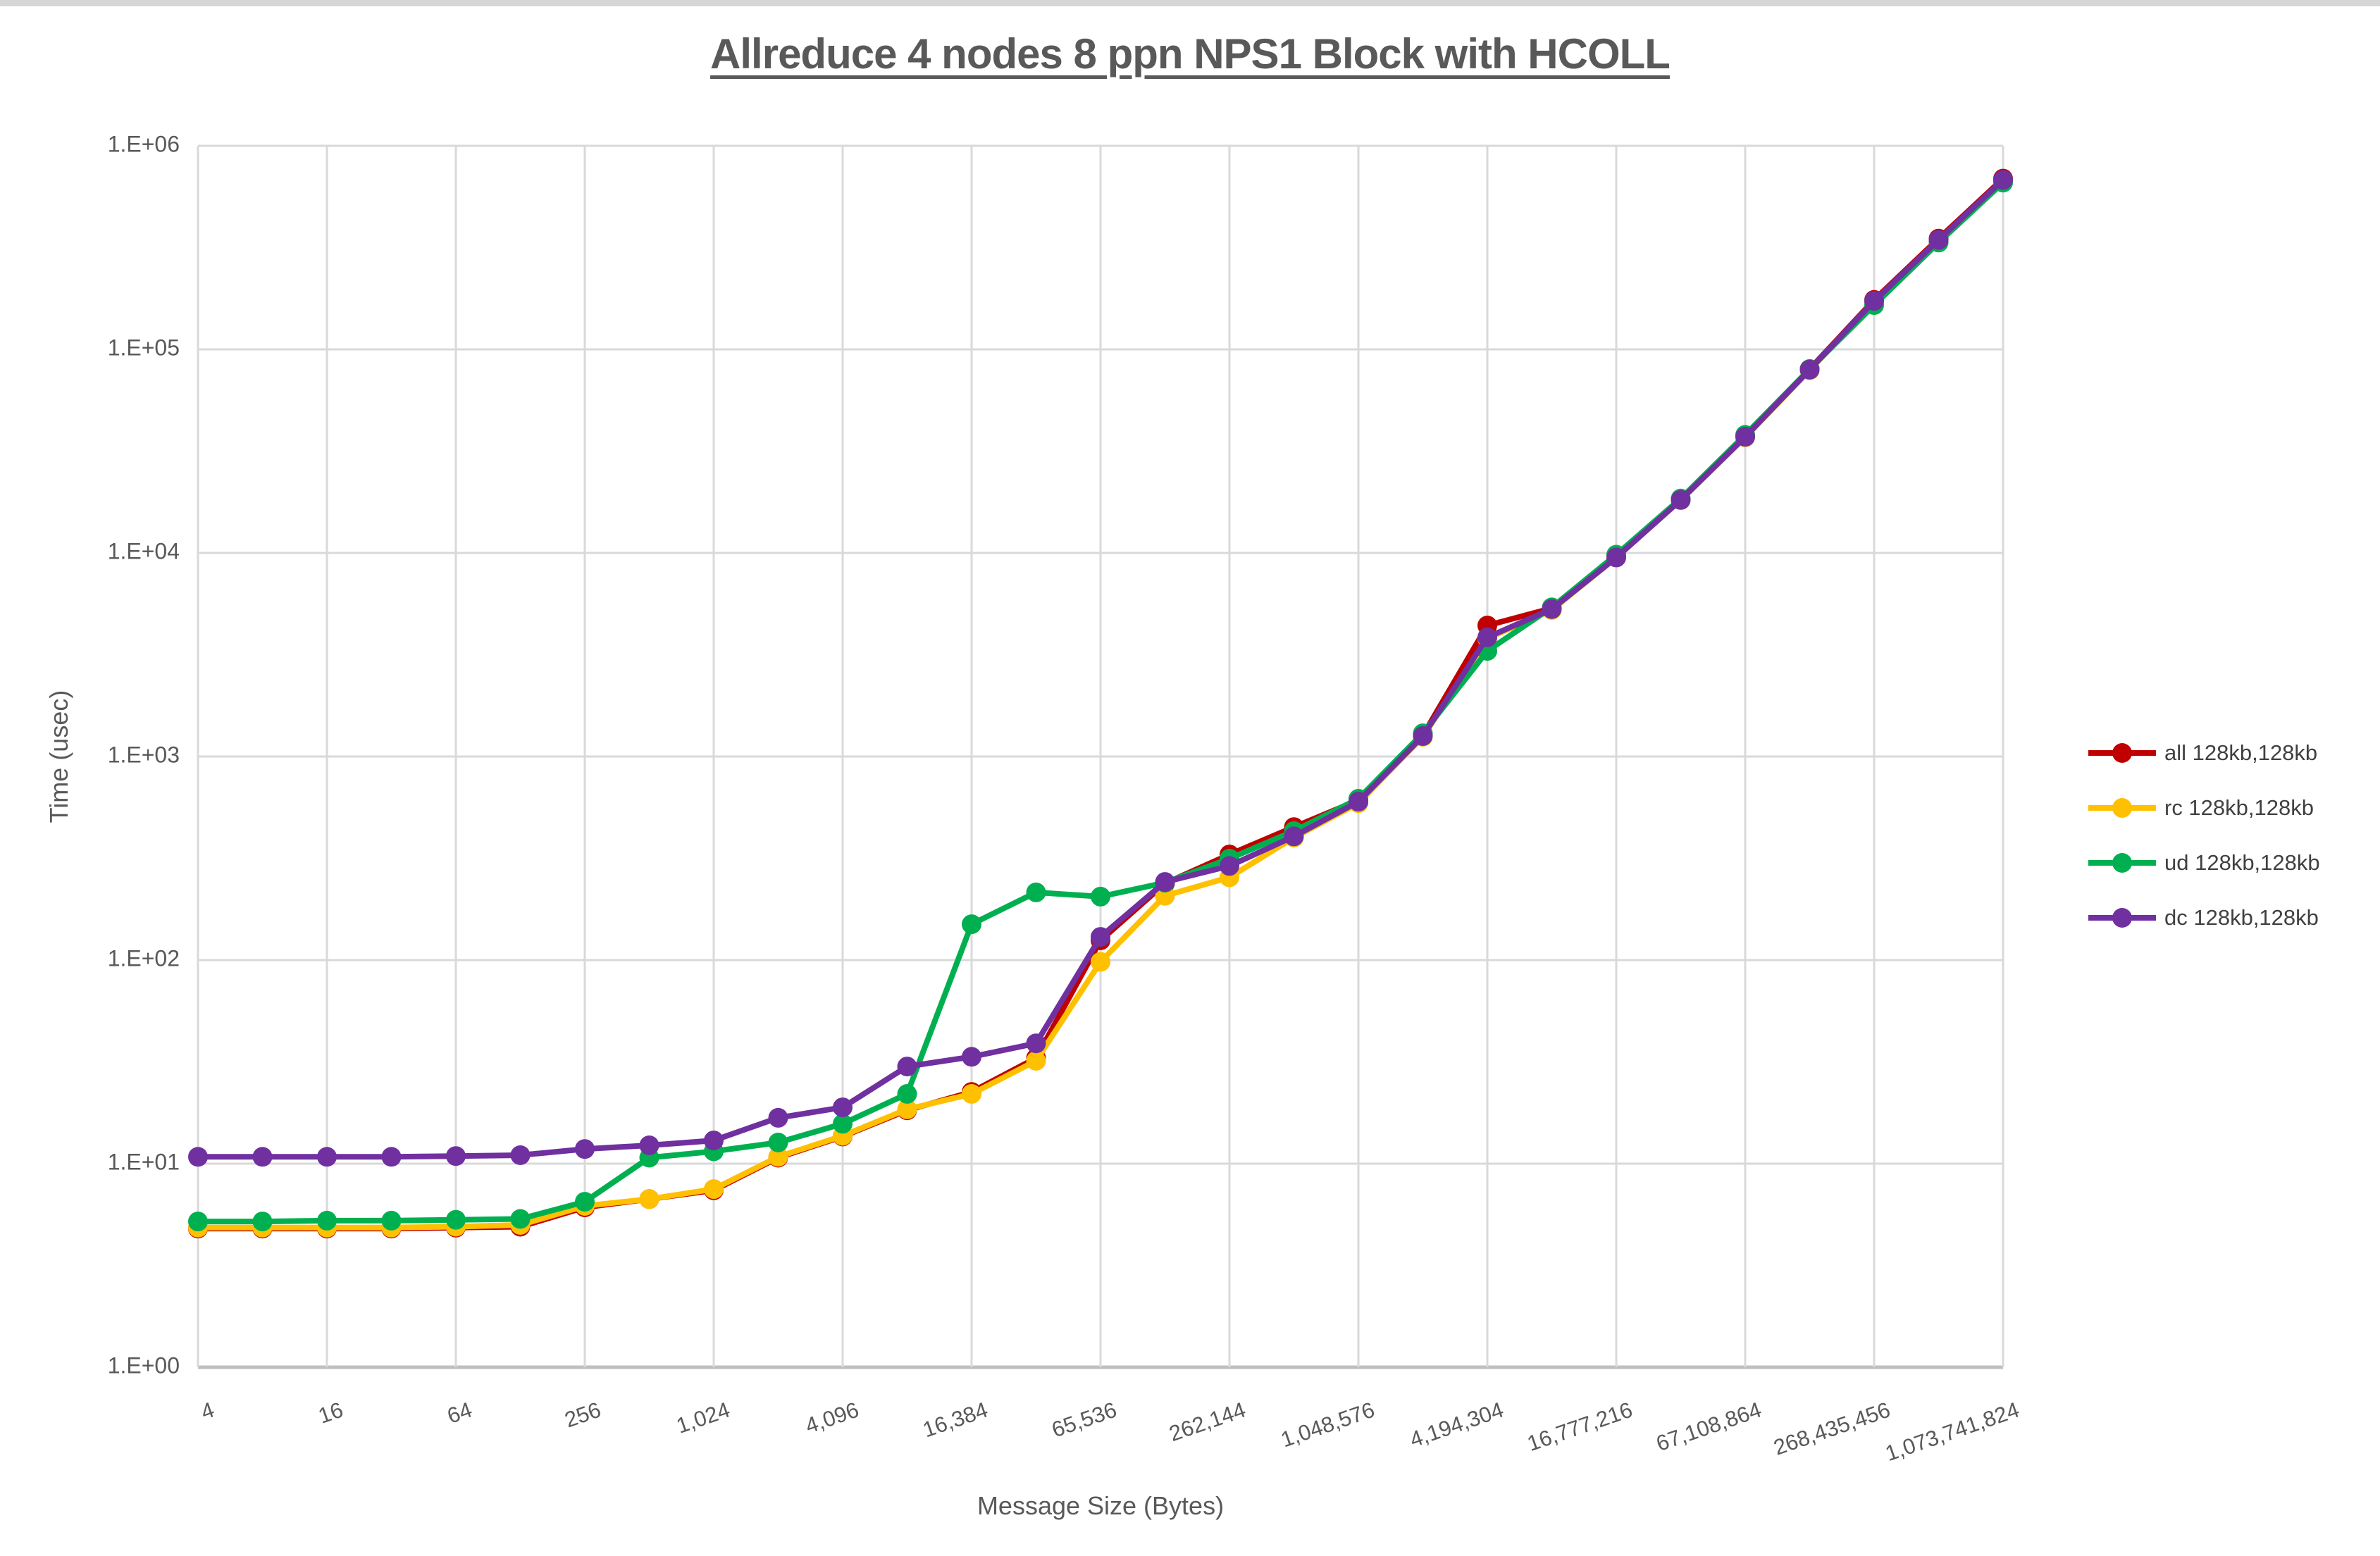 This screenshot has width=2380, height=1556. Describe the element at coordinates (144, 958) in the screenshot. I see `y-tick-label: 1.E+02` at that location.